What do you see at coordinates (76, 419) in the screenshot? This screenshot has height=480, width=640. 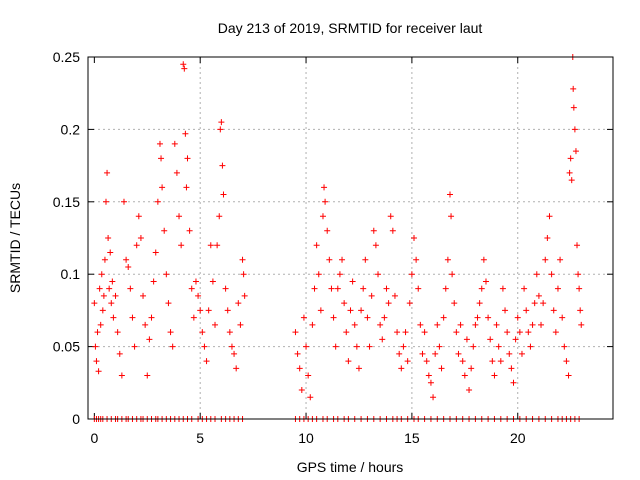 I see `y-tick-label: 0` at bounding box center [76, 419].